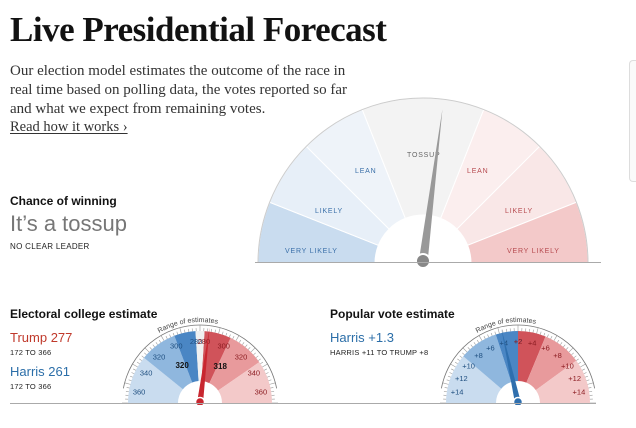  I want to click on popular-label: Popular vote estimate, so click(392, 314).